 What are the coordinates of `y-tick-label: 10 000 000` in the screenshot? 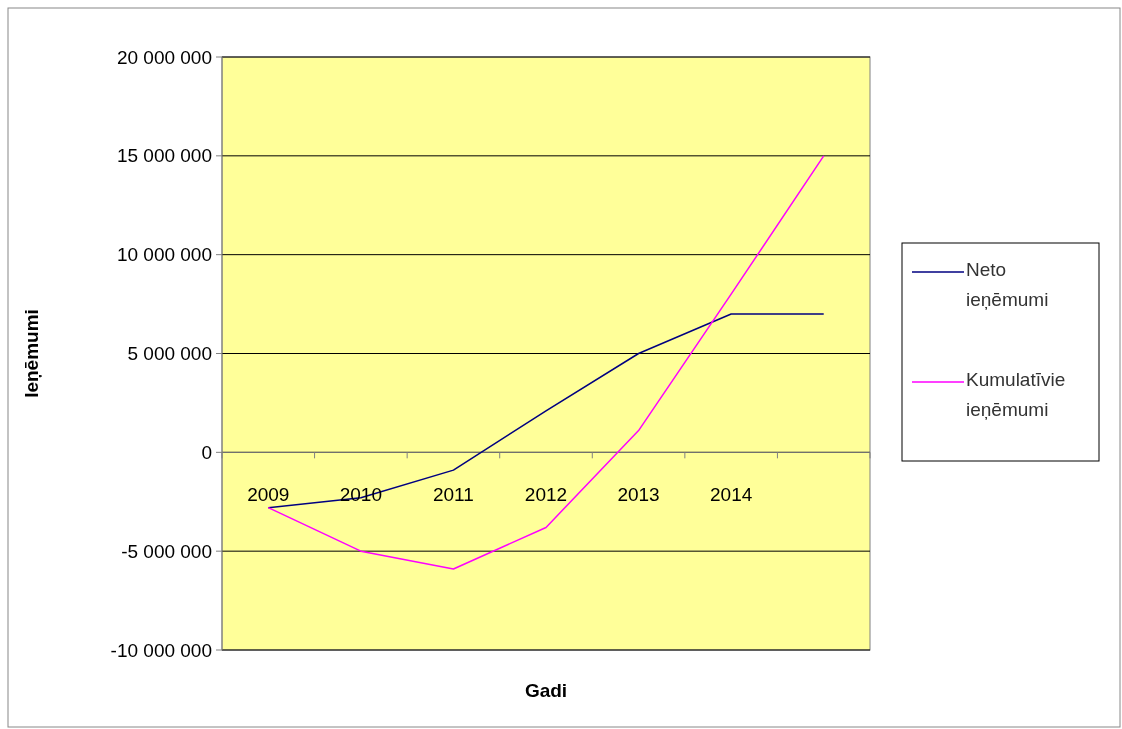 It's located at (164, 255).